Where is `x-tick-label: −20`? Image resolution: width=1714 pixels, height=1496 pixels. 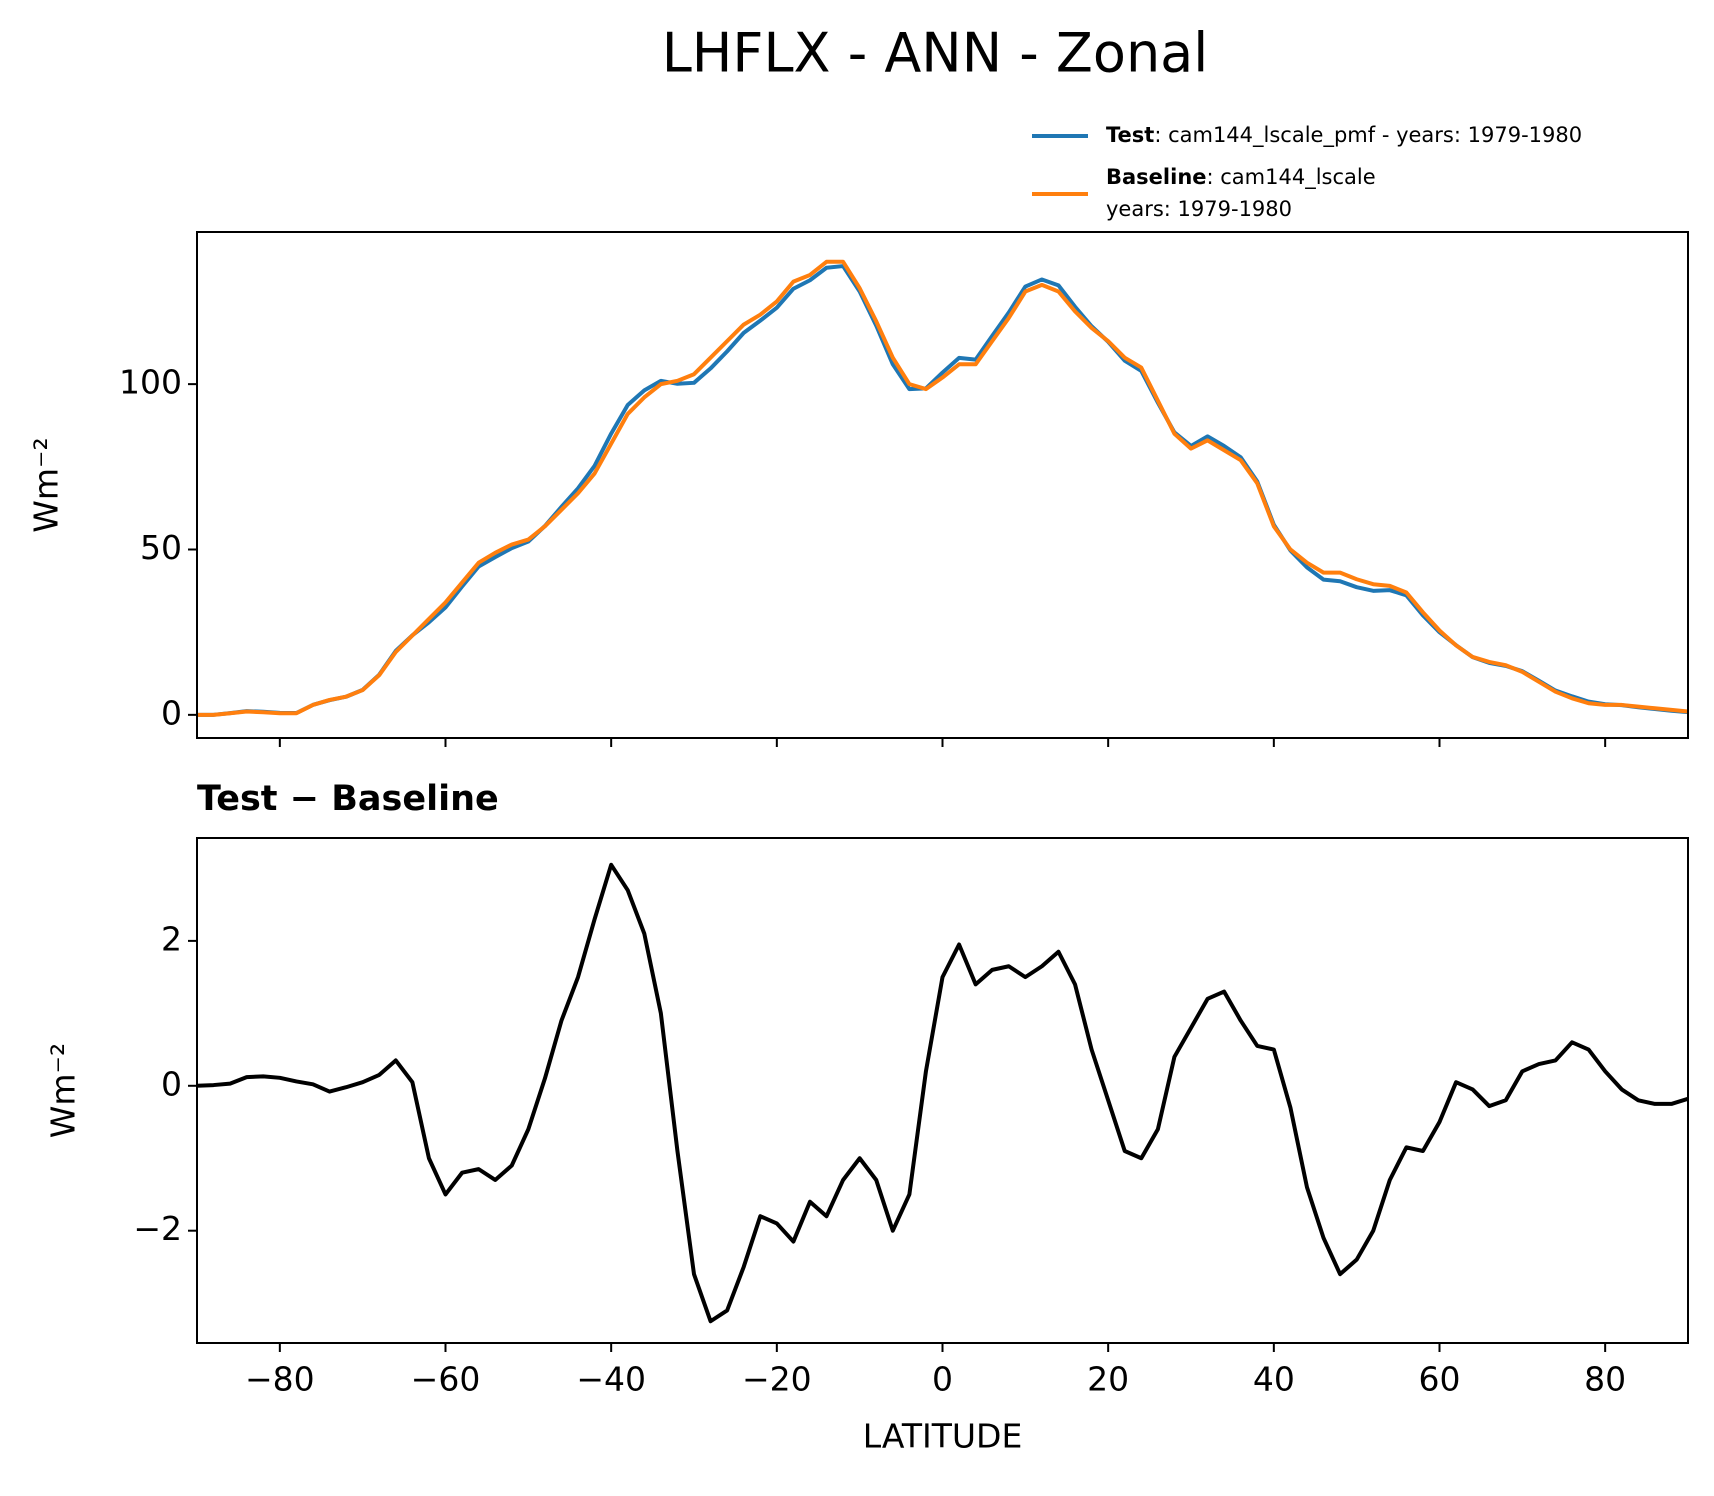 x-tick-label: −20 is located at coordinates (777, 1379).